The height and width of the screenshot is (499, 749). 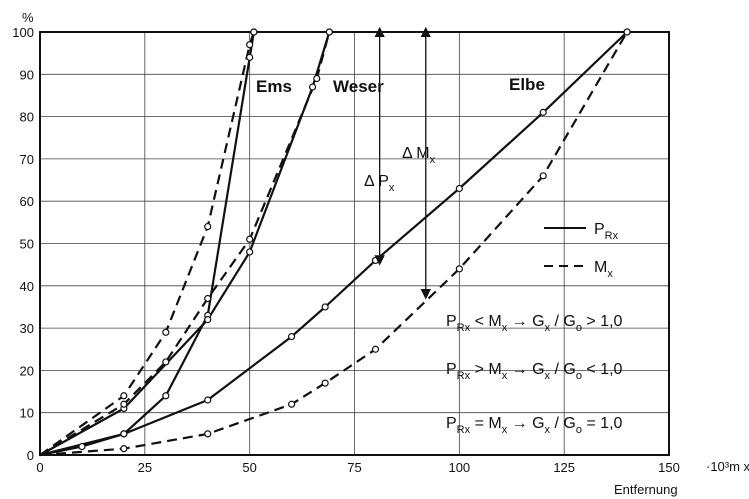 What do you see at coordinates (27, 328) in the screenshot?
I see `y-tick-label: 30` at bounding box center [27, 328].